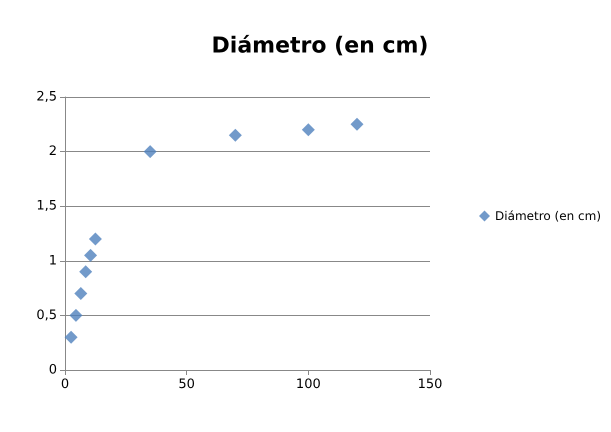  Describe the element at coordinates (308, 384) in the screenshot. I see `x-tick-label: 100` at that location.